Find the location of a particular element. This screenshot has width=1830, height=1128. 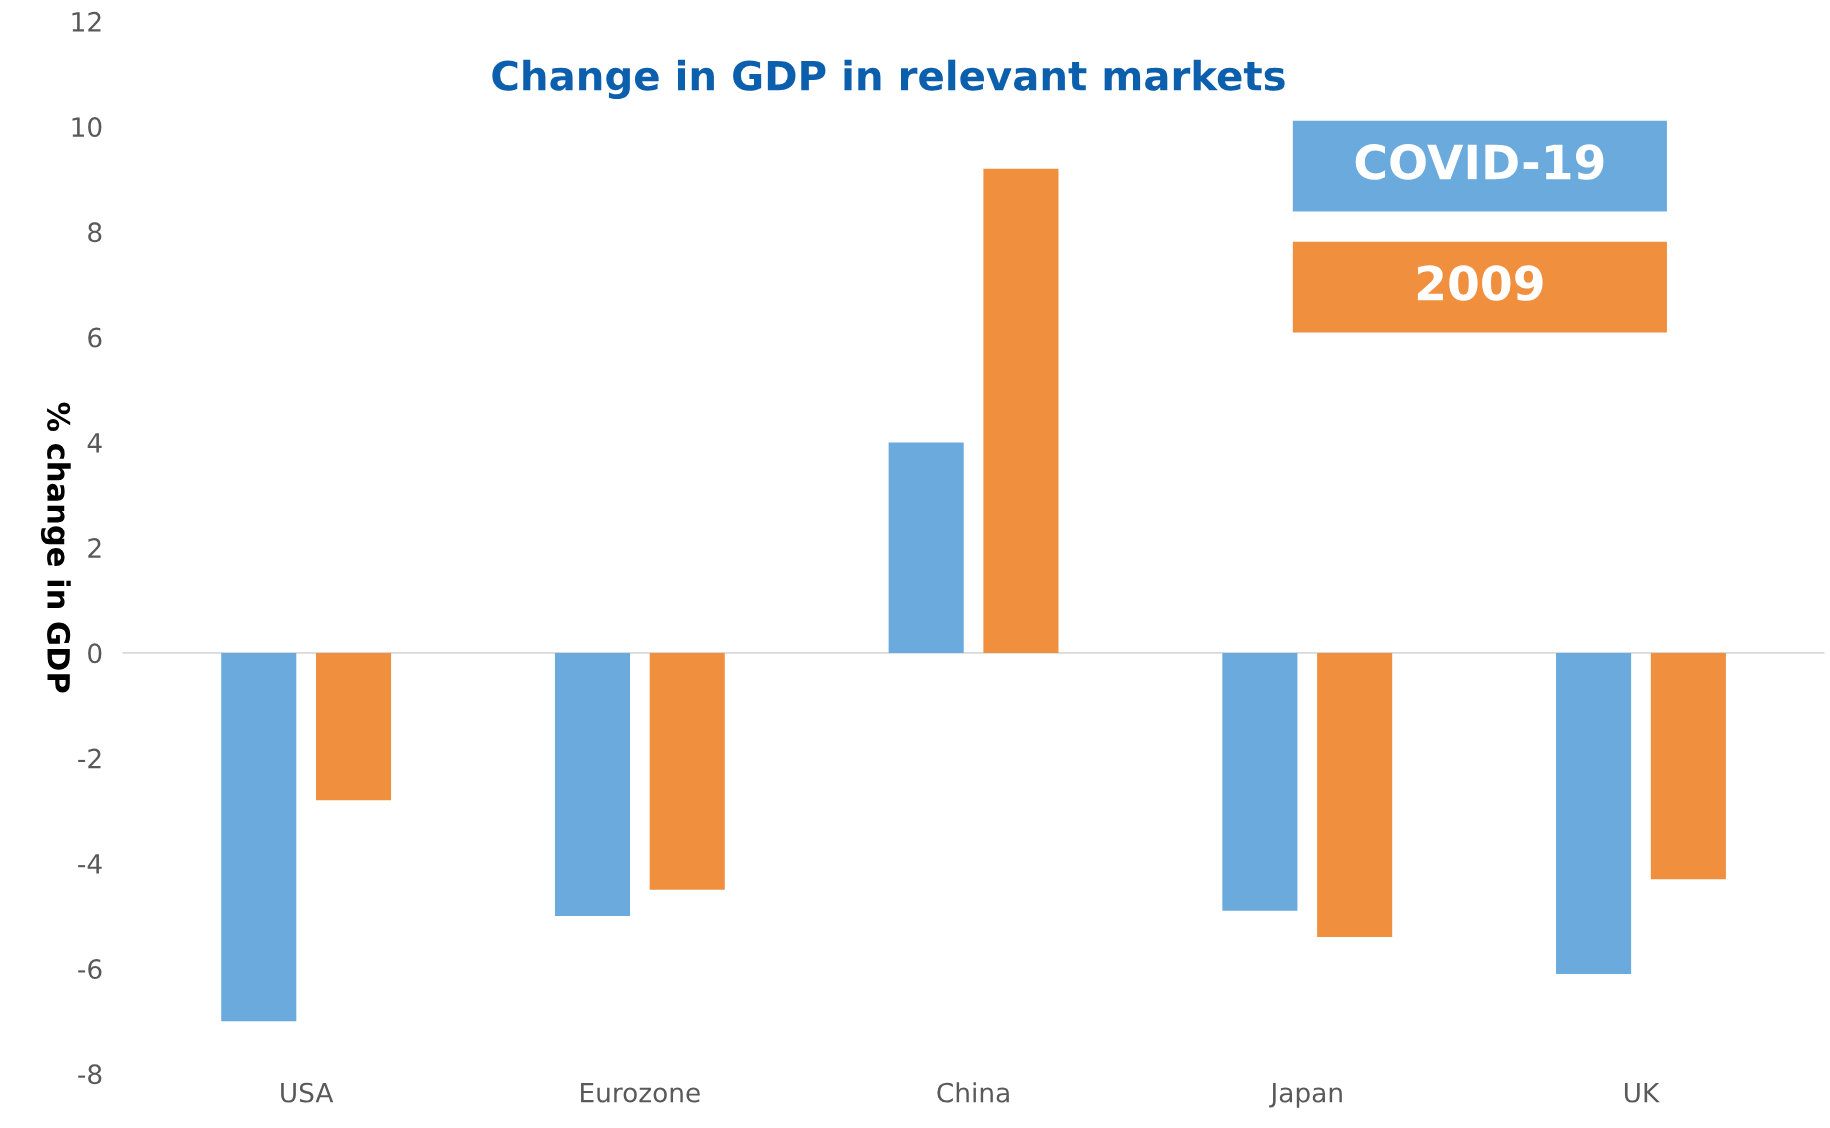

y-axis-title: % change in GDP is located at coordinates (55, 547).